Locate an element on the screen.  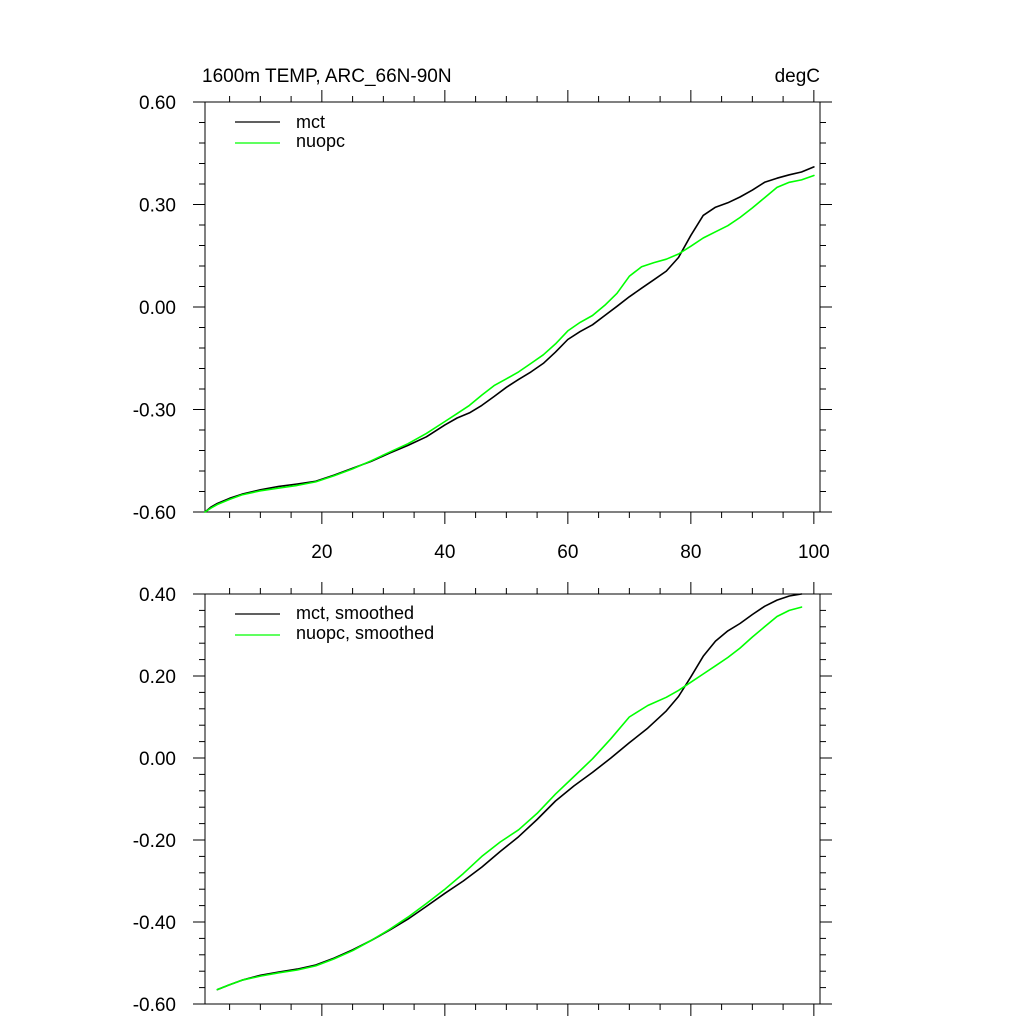
legend: mct nuopc is located at coordinates (290, 131).